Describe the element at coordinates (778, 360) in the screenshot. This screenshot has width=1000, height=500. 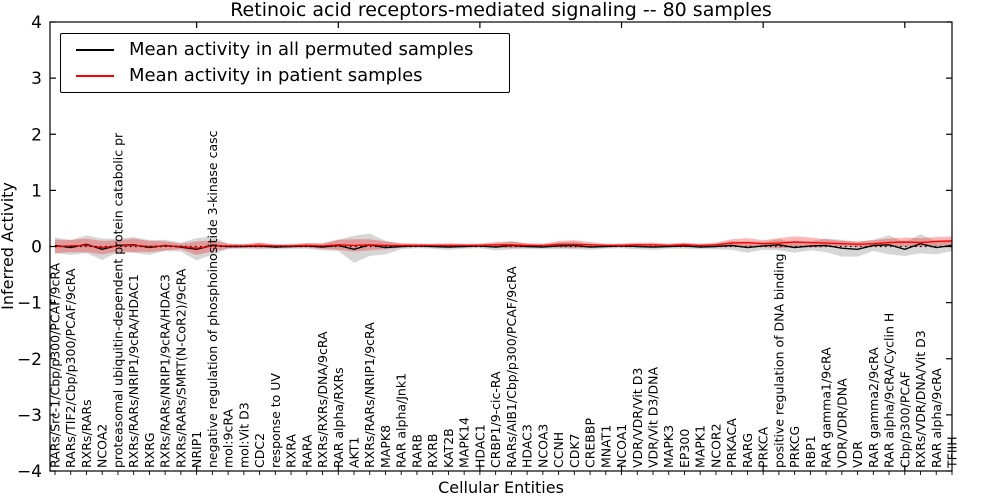
I see `x-category-label: positive regulation of DNA binding` at that location.